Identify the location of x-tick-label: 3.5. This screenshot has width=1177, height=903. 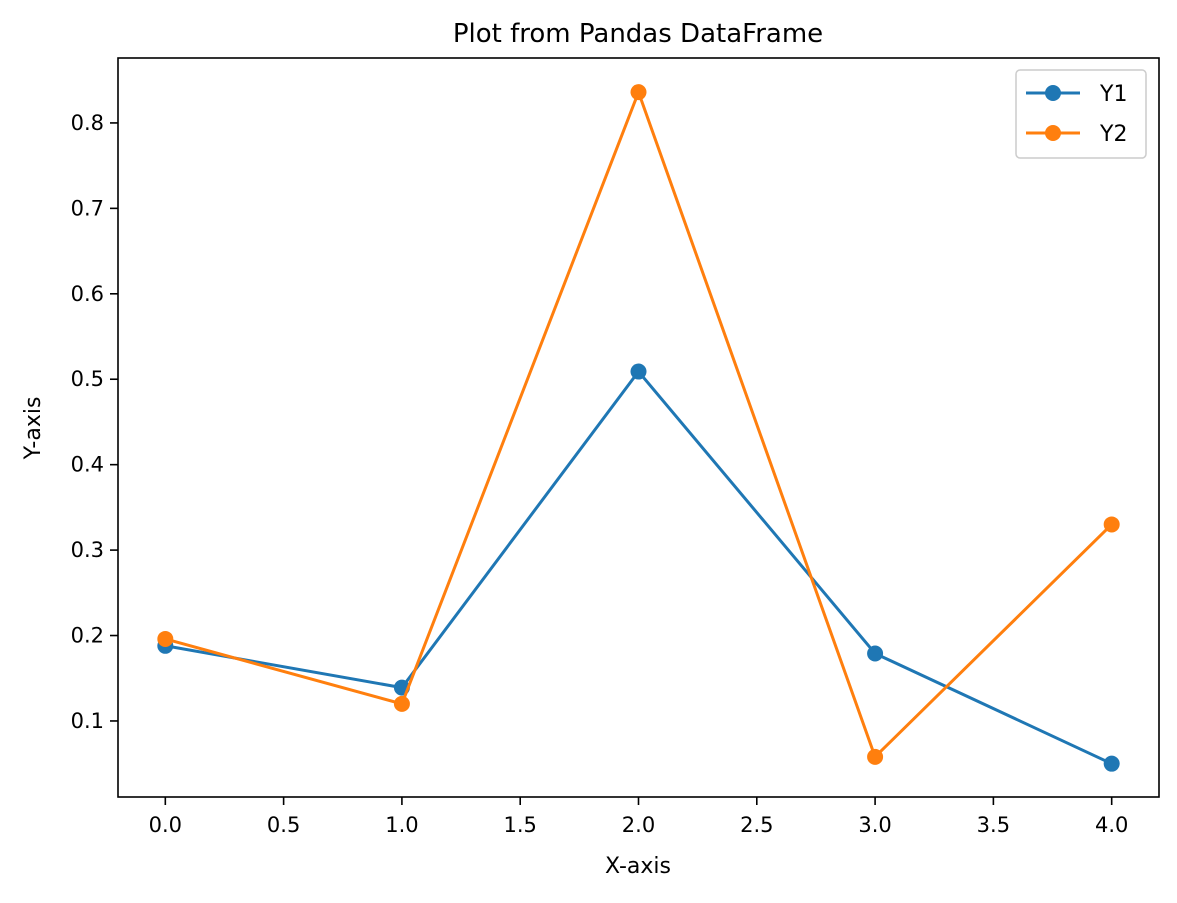
(993, 825).